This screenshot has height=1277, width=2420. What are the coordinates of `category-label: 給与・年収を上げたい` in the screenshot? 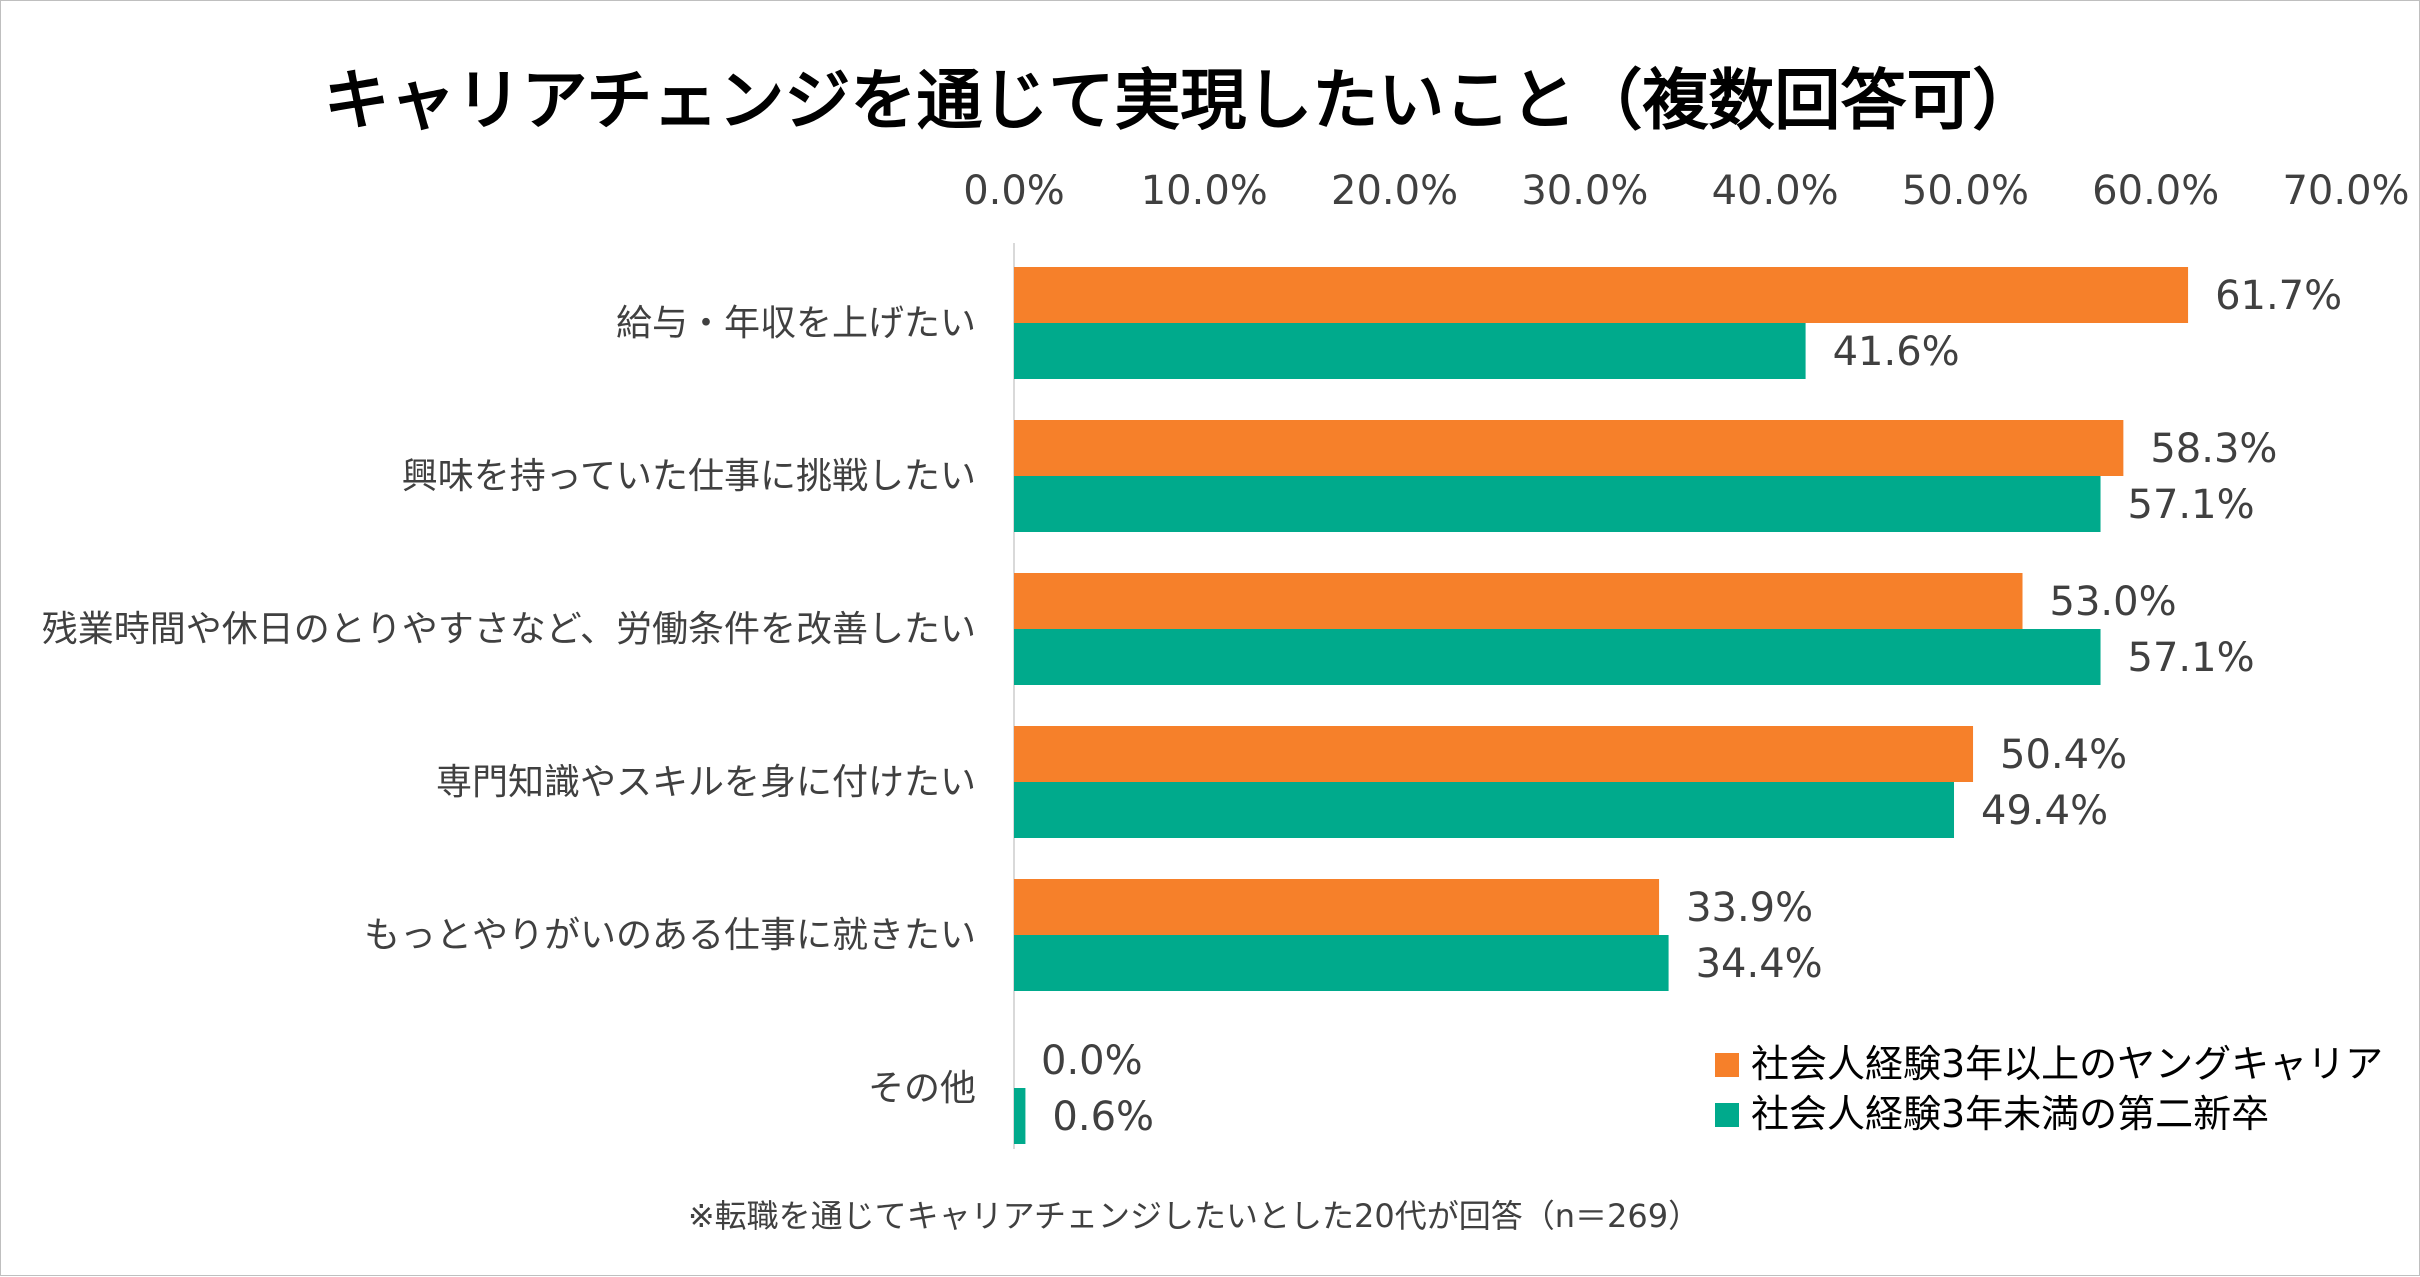 It's located at (796, 323).